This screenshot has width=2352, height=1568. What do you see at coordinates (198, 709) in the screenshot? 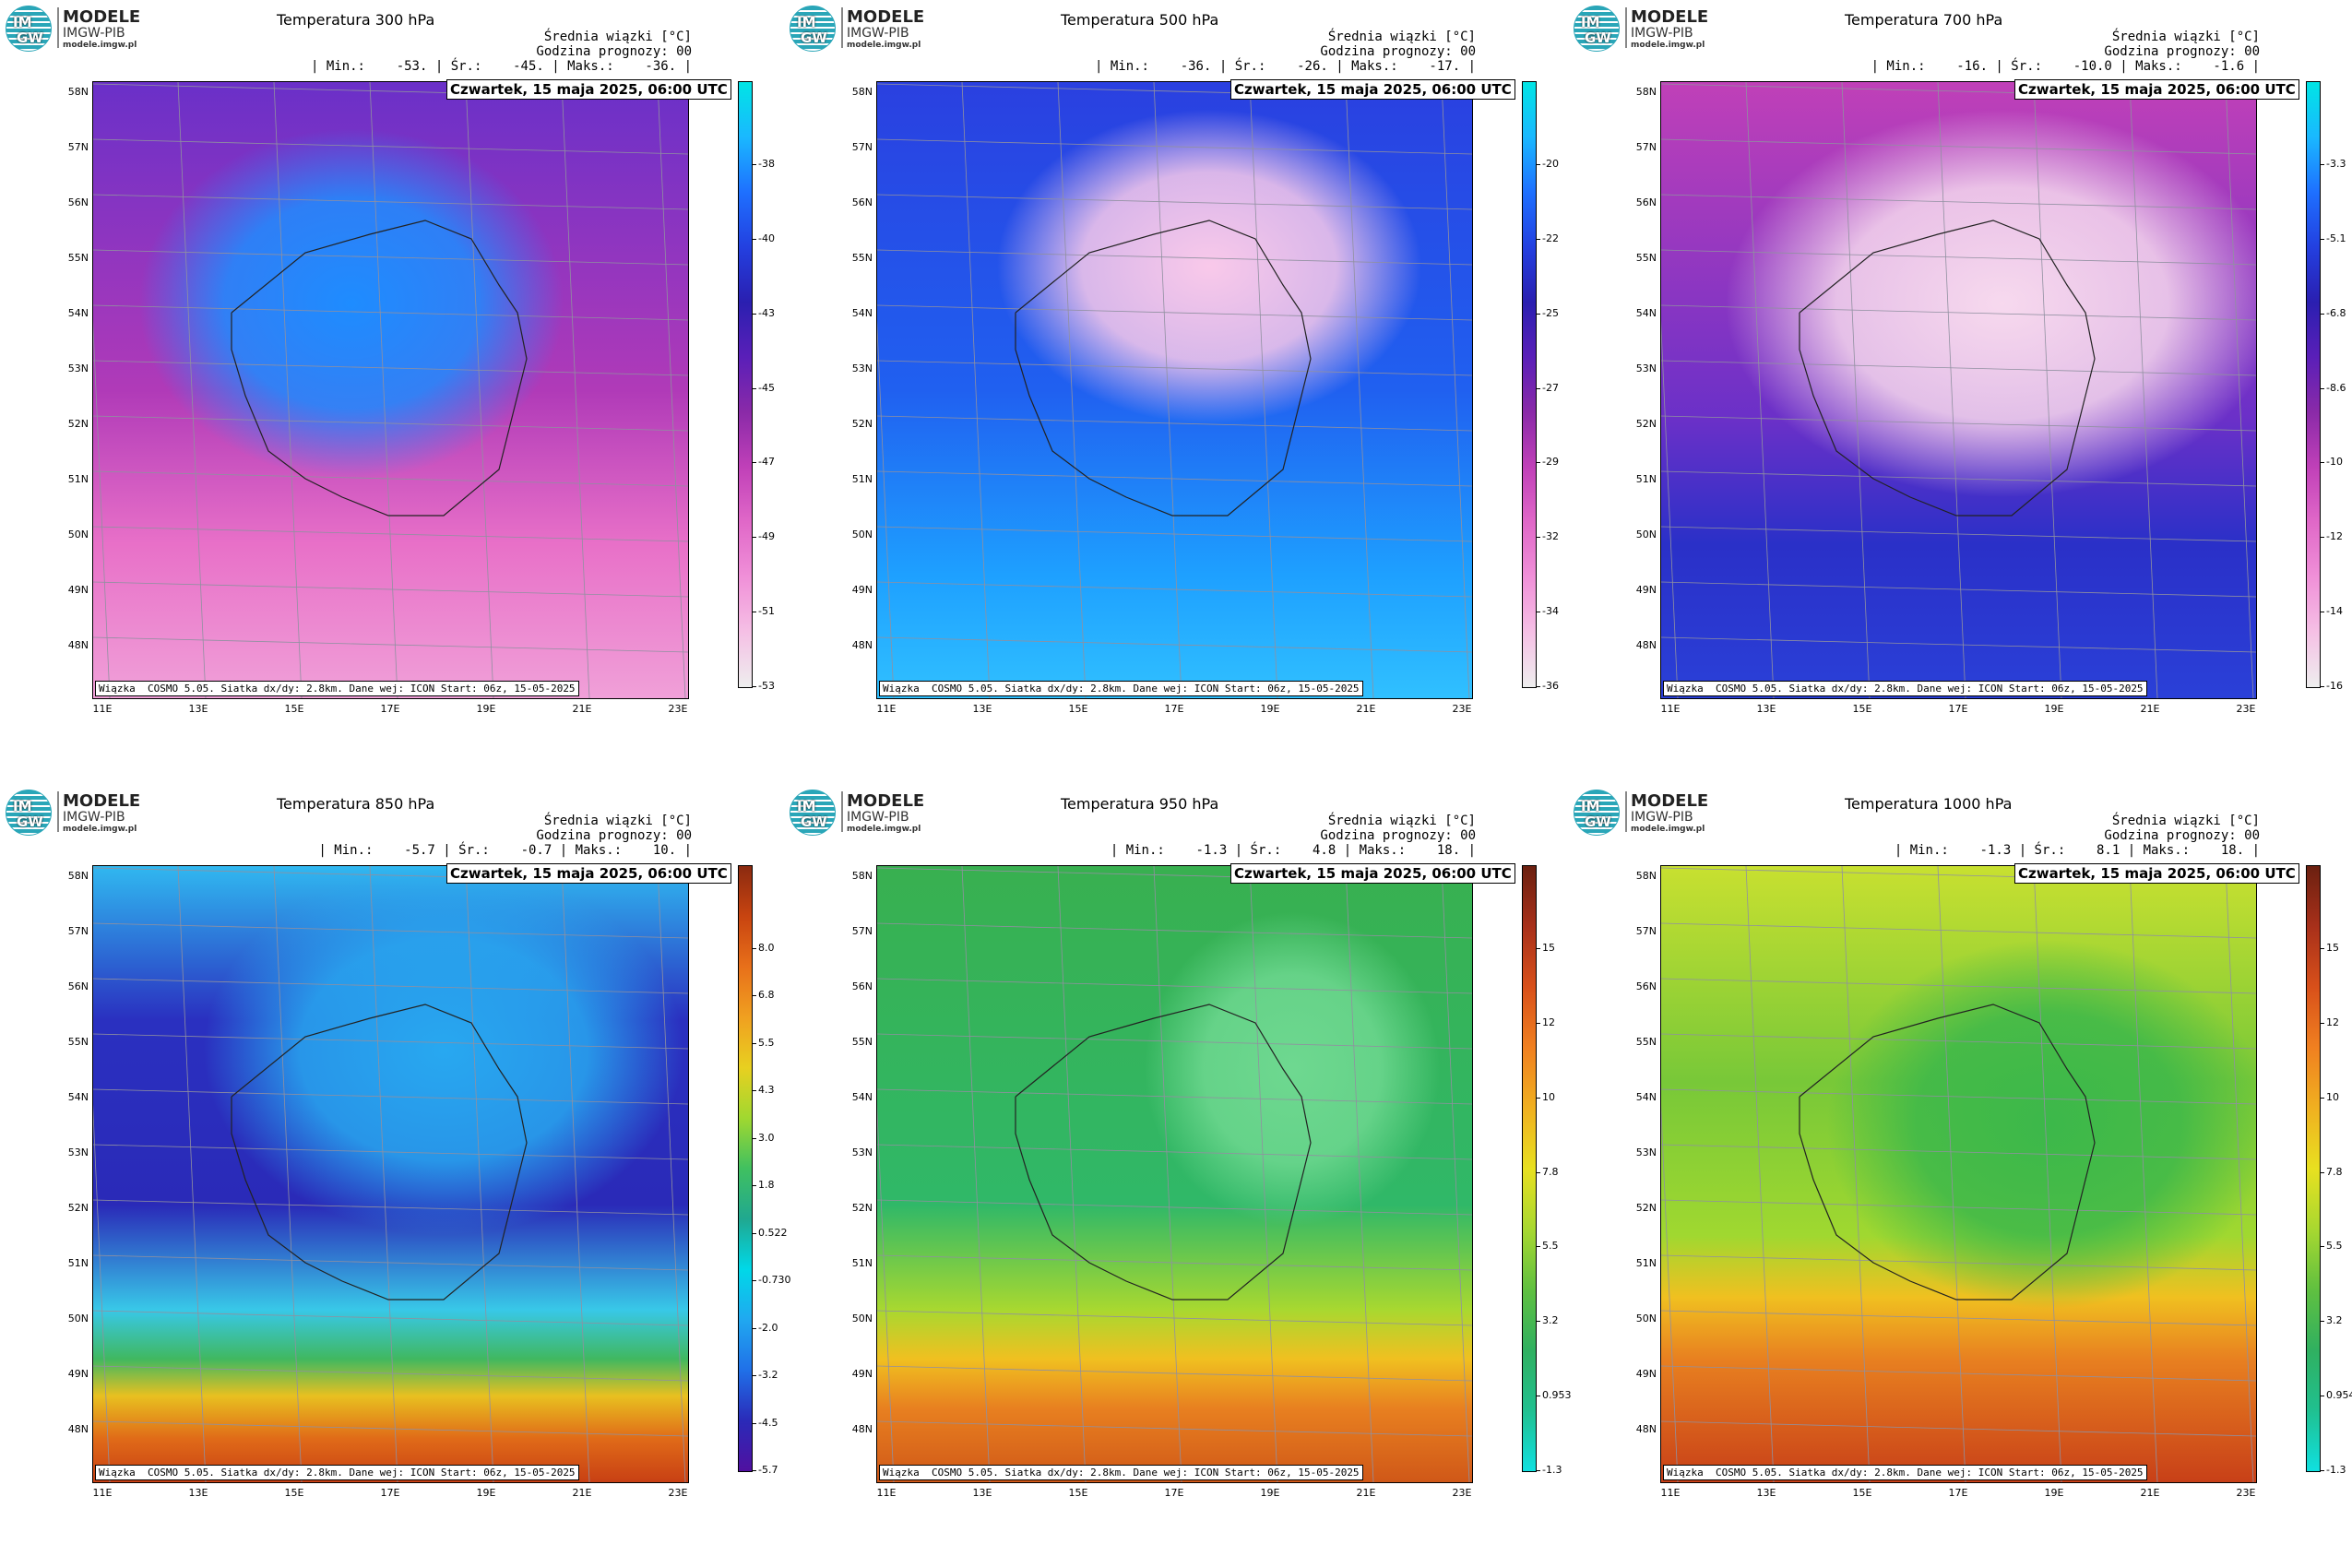
I see `longitude-label: 13E` at bounding box center [198, 709].